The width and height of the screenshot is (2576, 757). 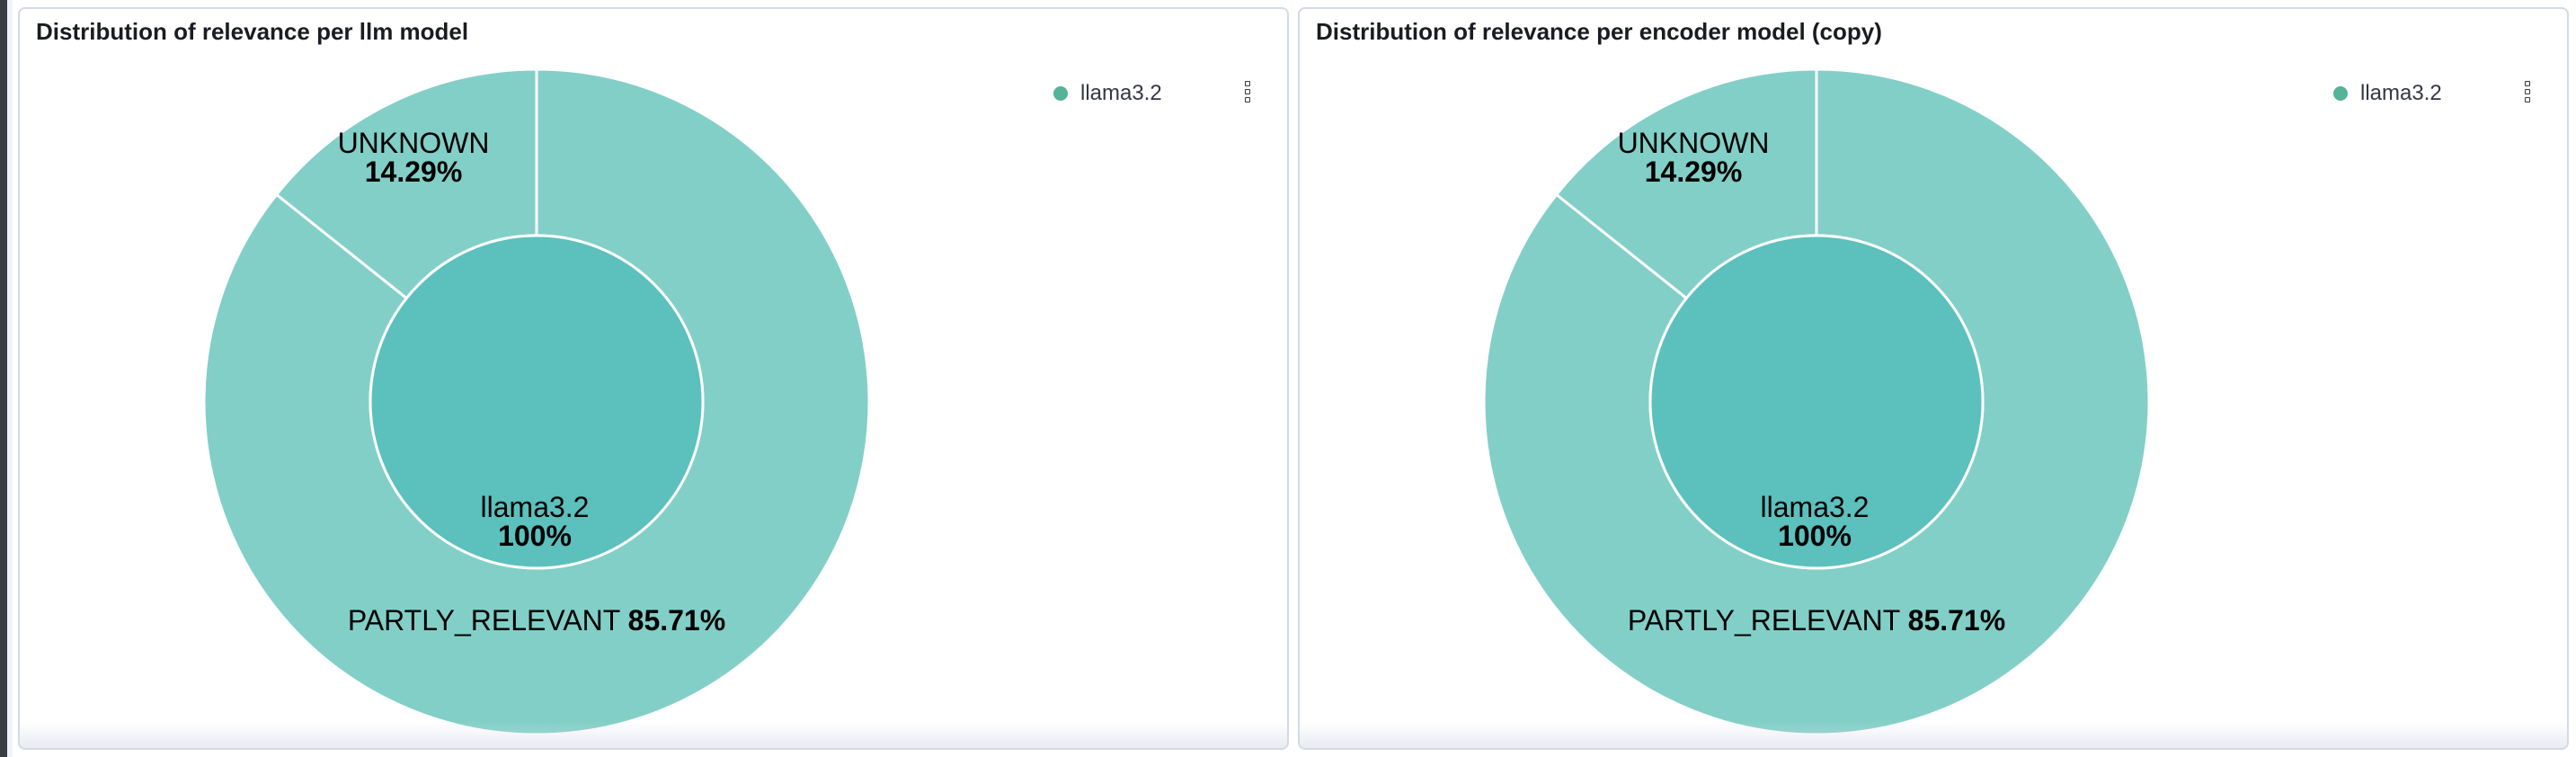 I want to click on panel-title: Distribution of relevance per llm model, so click(x=252, y=32).